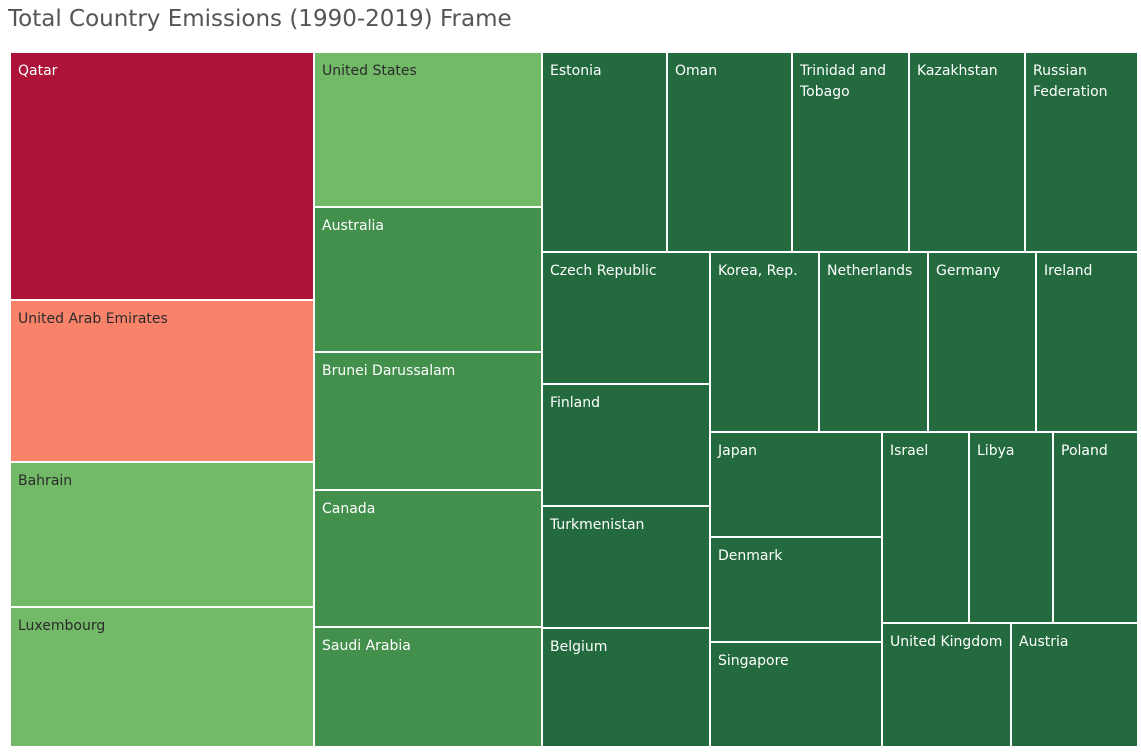 The image size is (1141, 753). I want to click on treemap-tile-ireland: Ireland, so click(1087, 342).